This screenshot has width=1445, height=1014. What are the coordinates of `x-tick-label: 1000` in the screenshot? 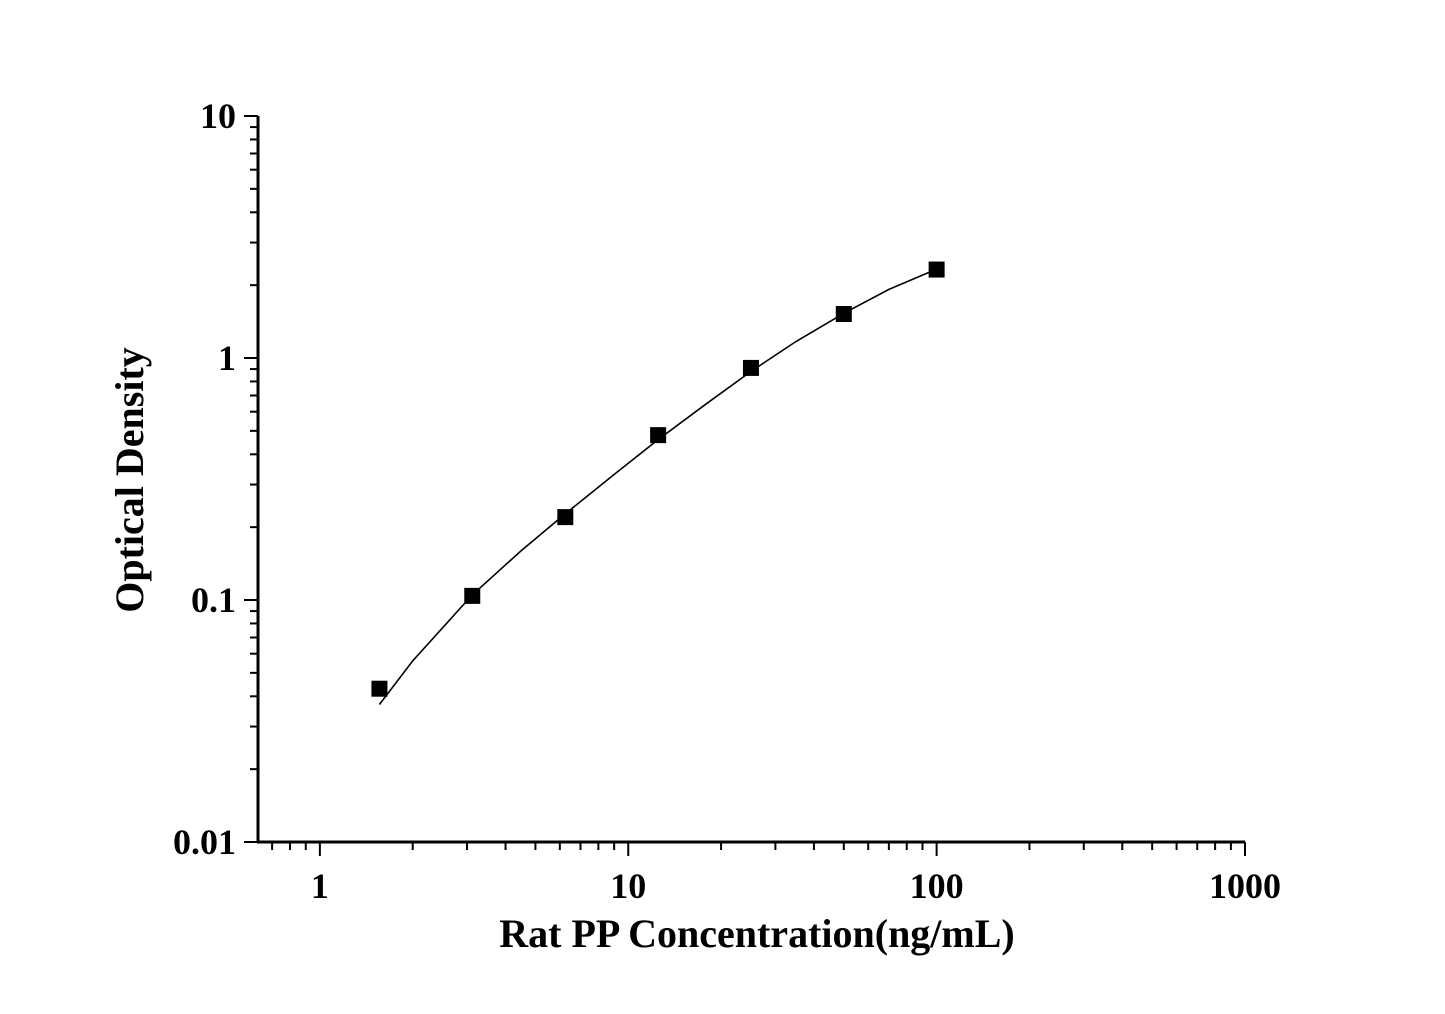 It's located at (1245, 886).